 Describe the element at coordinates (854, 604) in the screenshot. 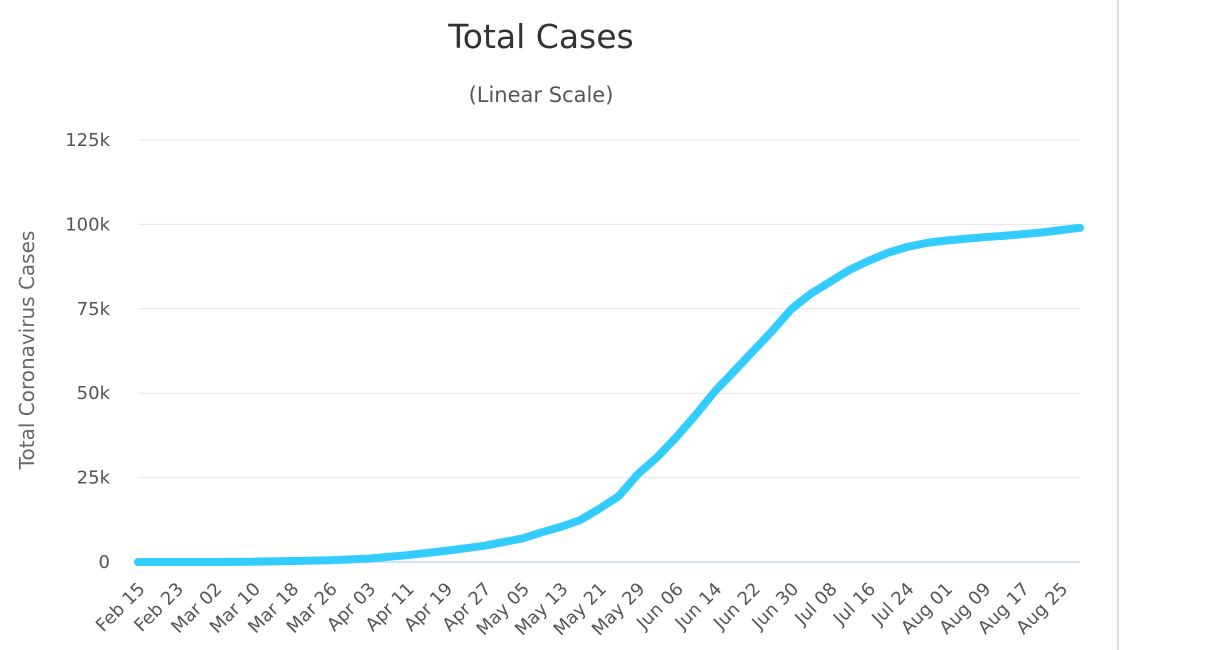

I see `x-tick-label: Jul 16` at that location.